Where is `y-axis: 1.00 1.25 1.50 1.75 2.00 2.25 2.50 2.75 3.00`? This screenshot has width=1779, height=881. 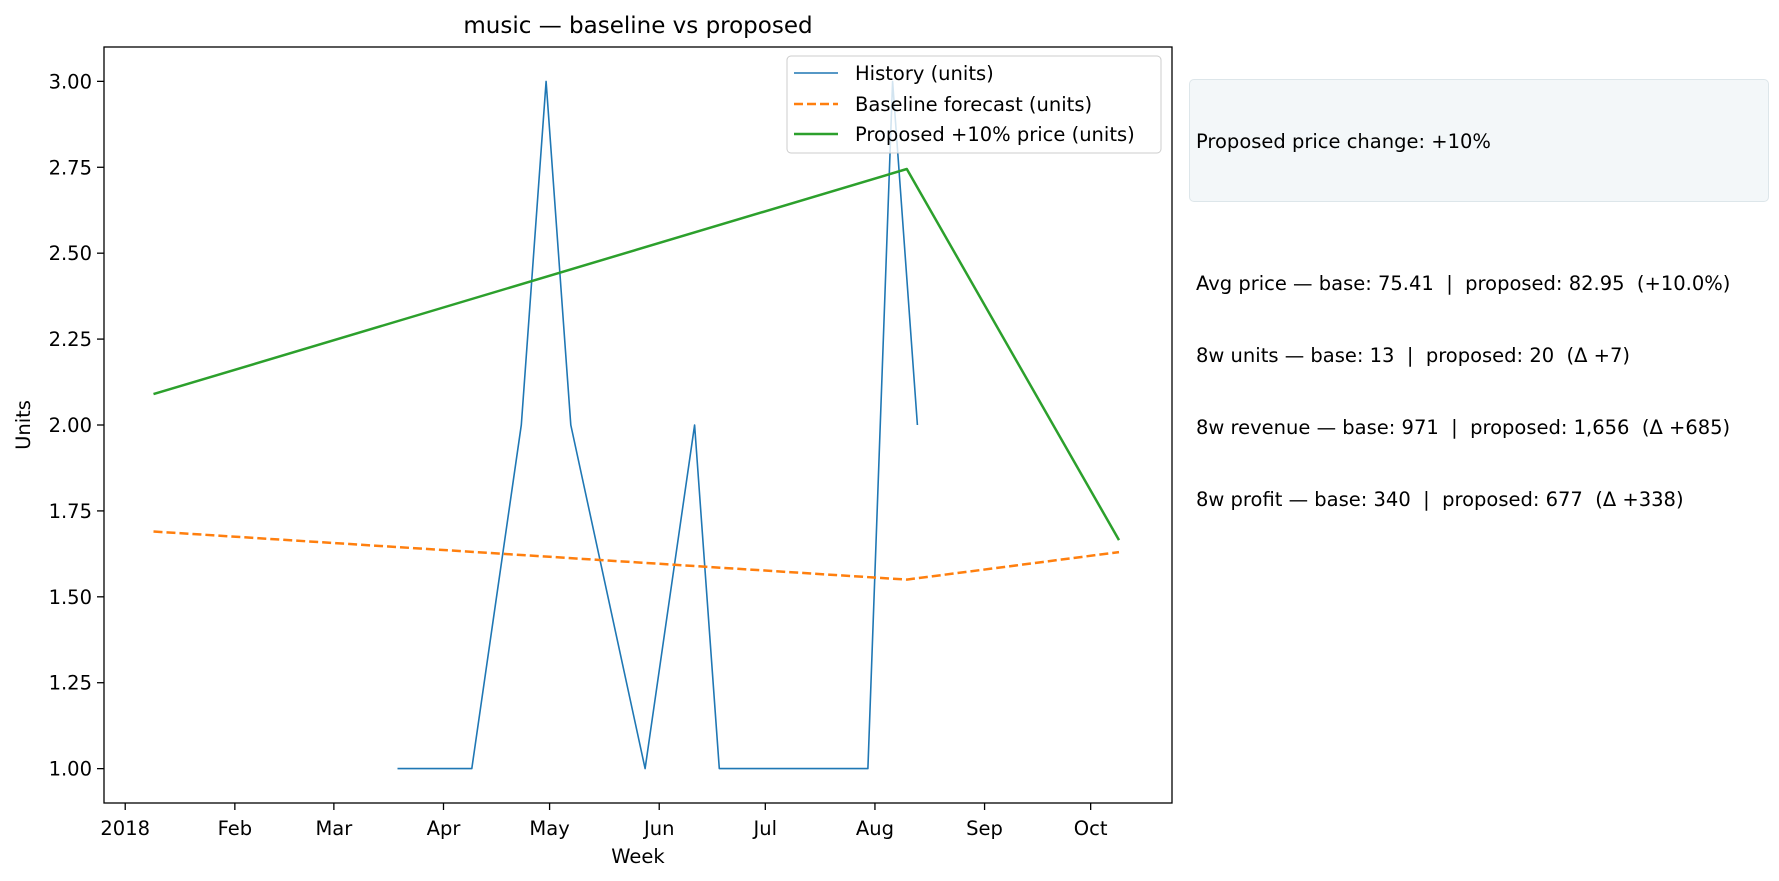 y-axis: 1.00 1.25 1.50 1.75 2.00 2.25 2.50 2.75 3.00 is located at coordinates (76, 425).